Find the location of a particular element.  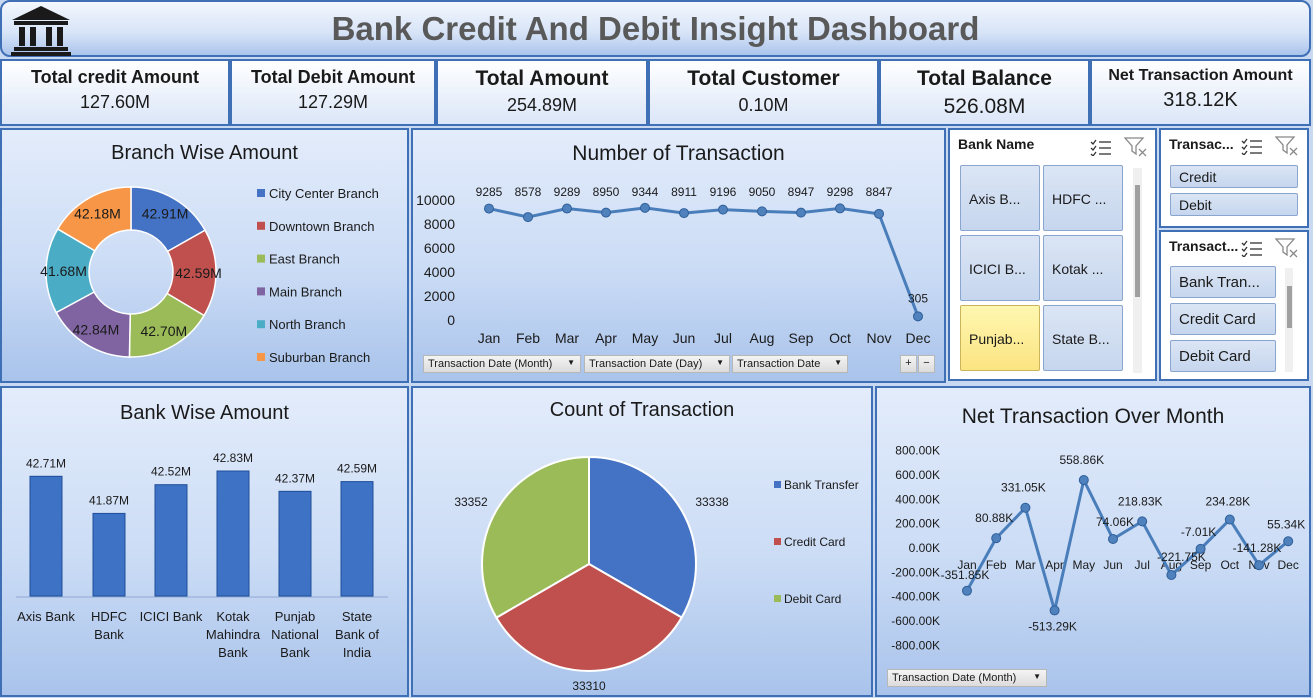

y-tick-label: 8000 is located at coordinates (439, 224).